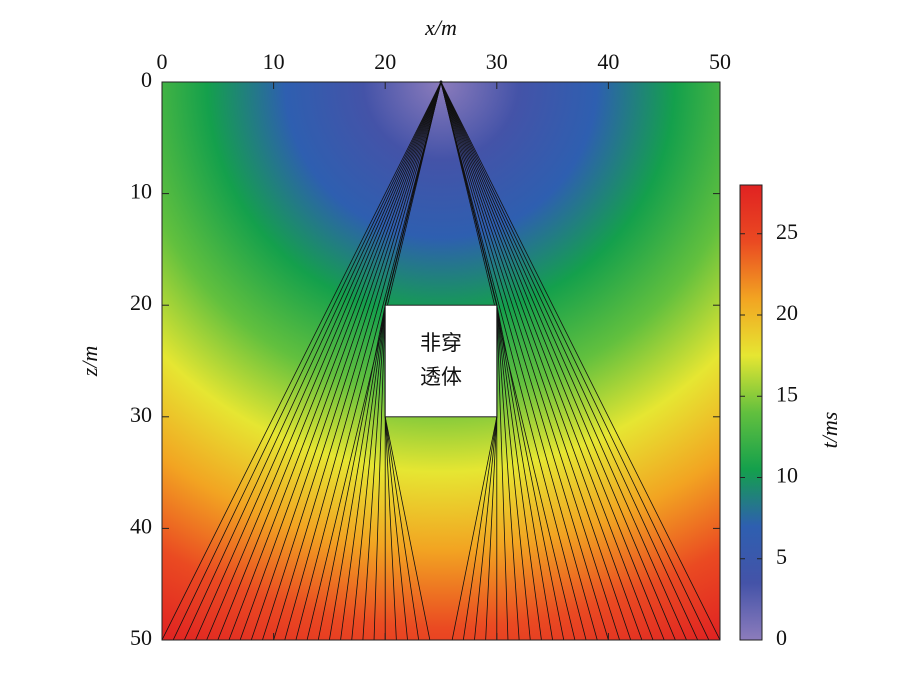 This screenshot has height=675, width=900. Describe the element at coordinates (274, 61) in the screenshot. I see `x-tick-label: 10` at that location.